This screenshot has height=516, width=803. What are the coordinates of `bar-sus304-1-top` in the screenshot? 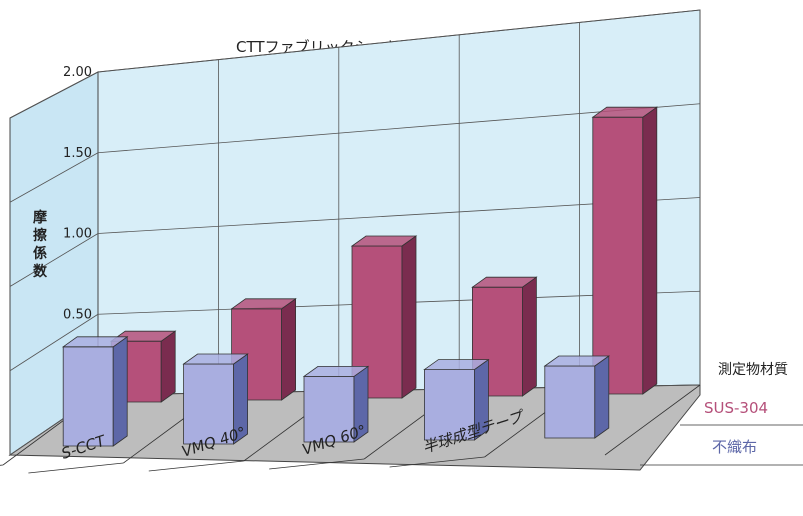 It's located at (263, 304).